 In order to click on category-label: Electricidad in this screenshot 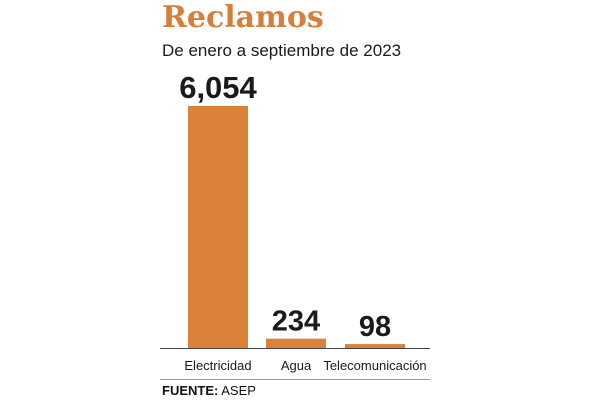, I will do `click(217, 365)`.